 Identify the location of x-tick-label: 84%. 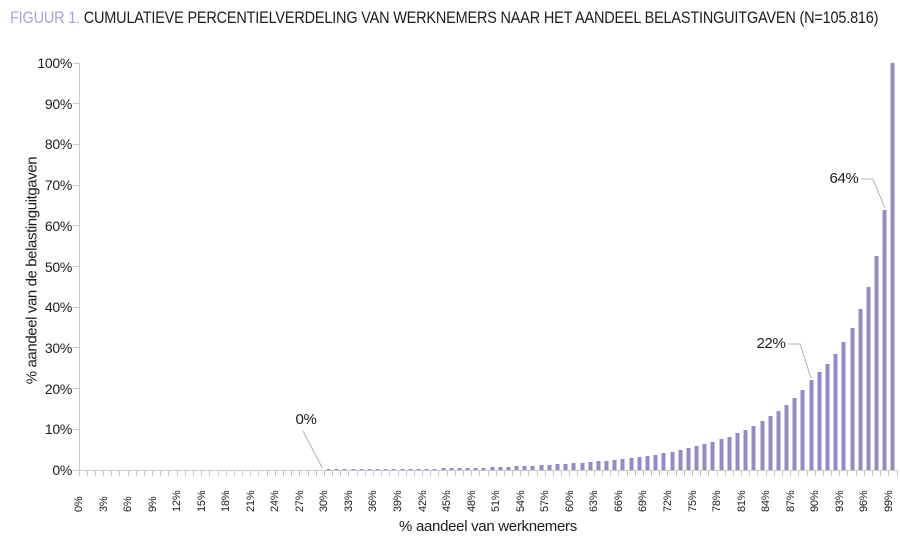
(766, 501).